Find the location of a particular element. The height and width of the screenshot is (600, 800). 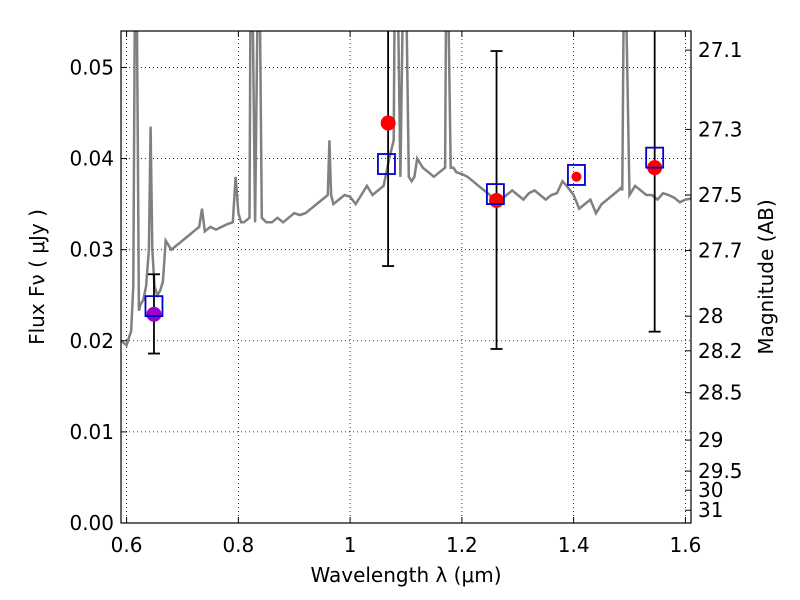

y-tick-label: 0.05 is located at coordinates (91, 67).